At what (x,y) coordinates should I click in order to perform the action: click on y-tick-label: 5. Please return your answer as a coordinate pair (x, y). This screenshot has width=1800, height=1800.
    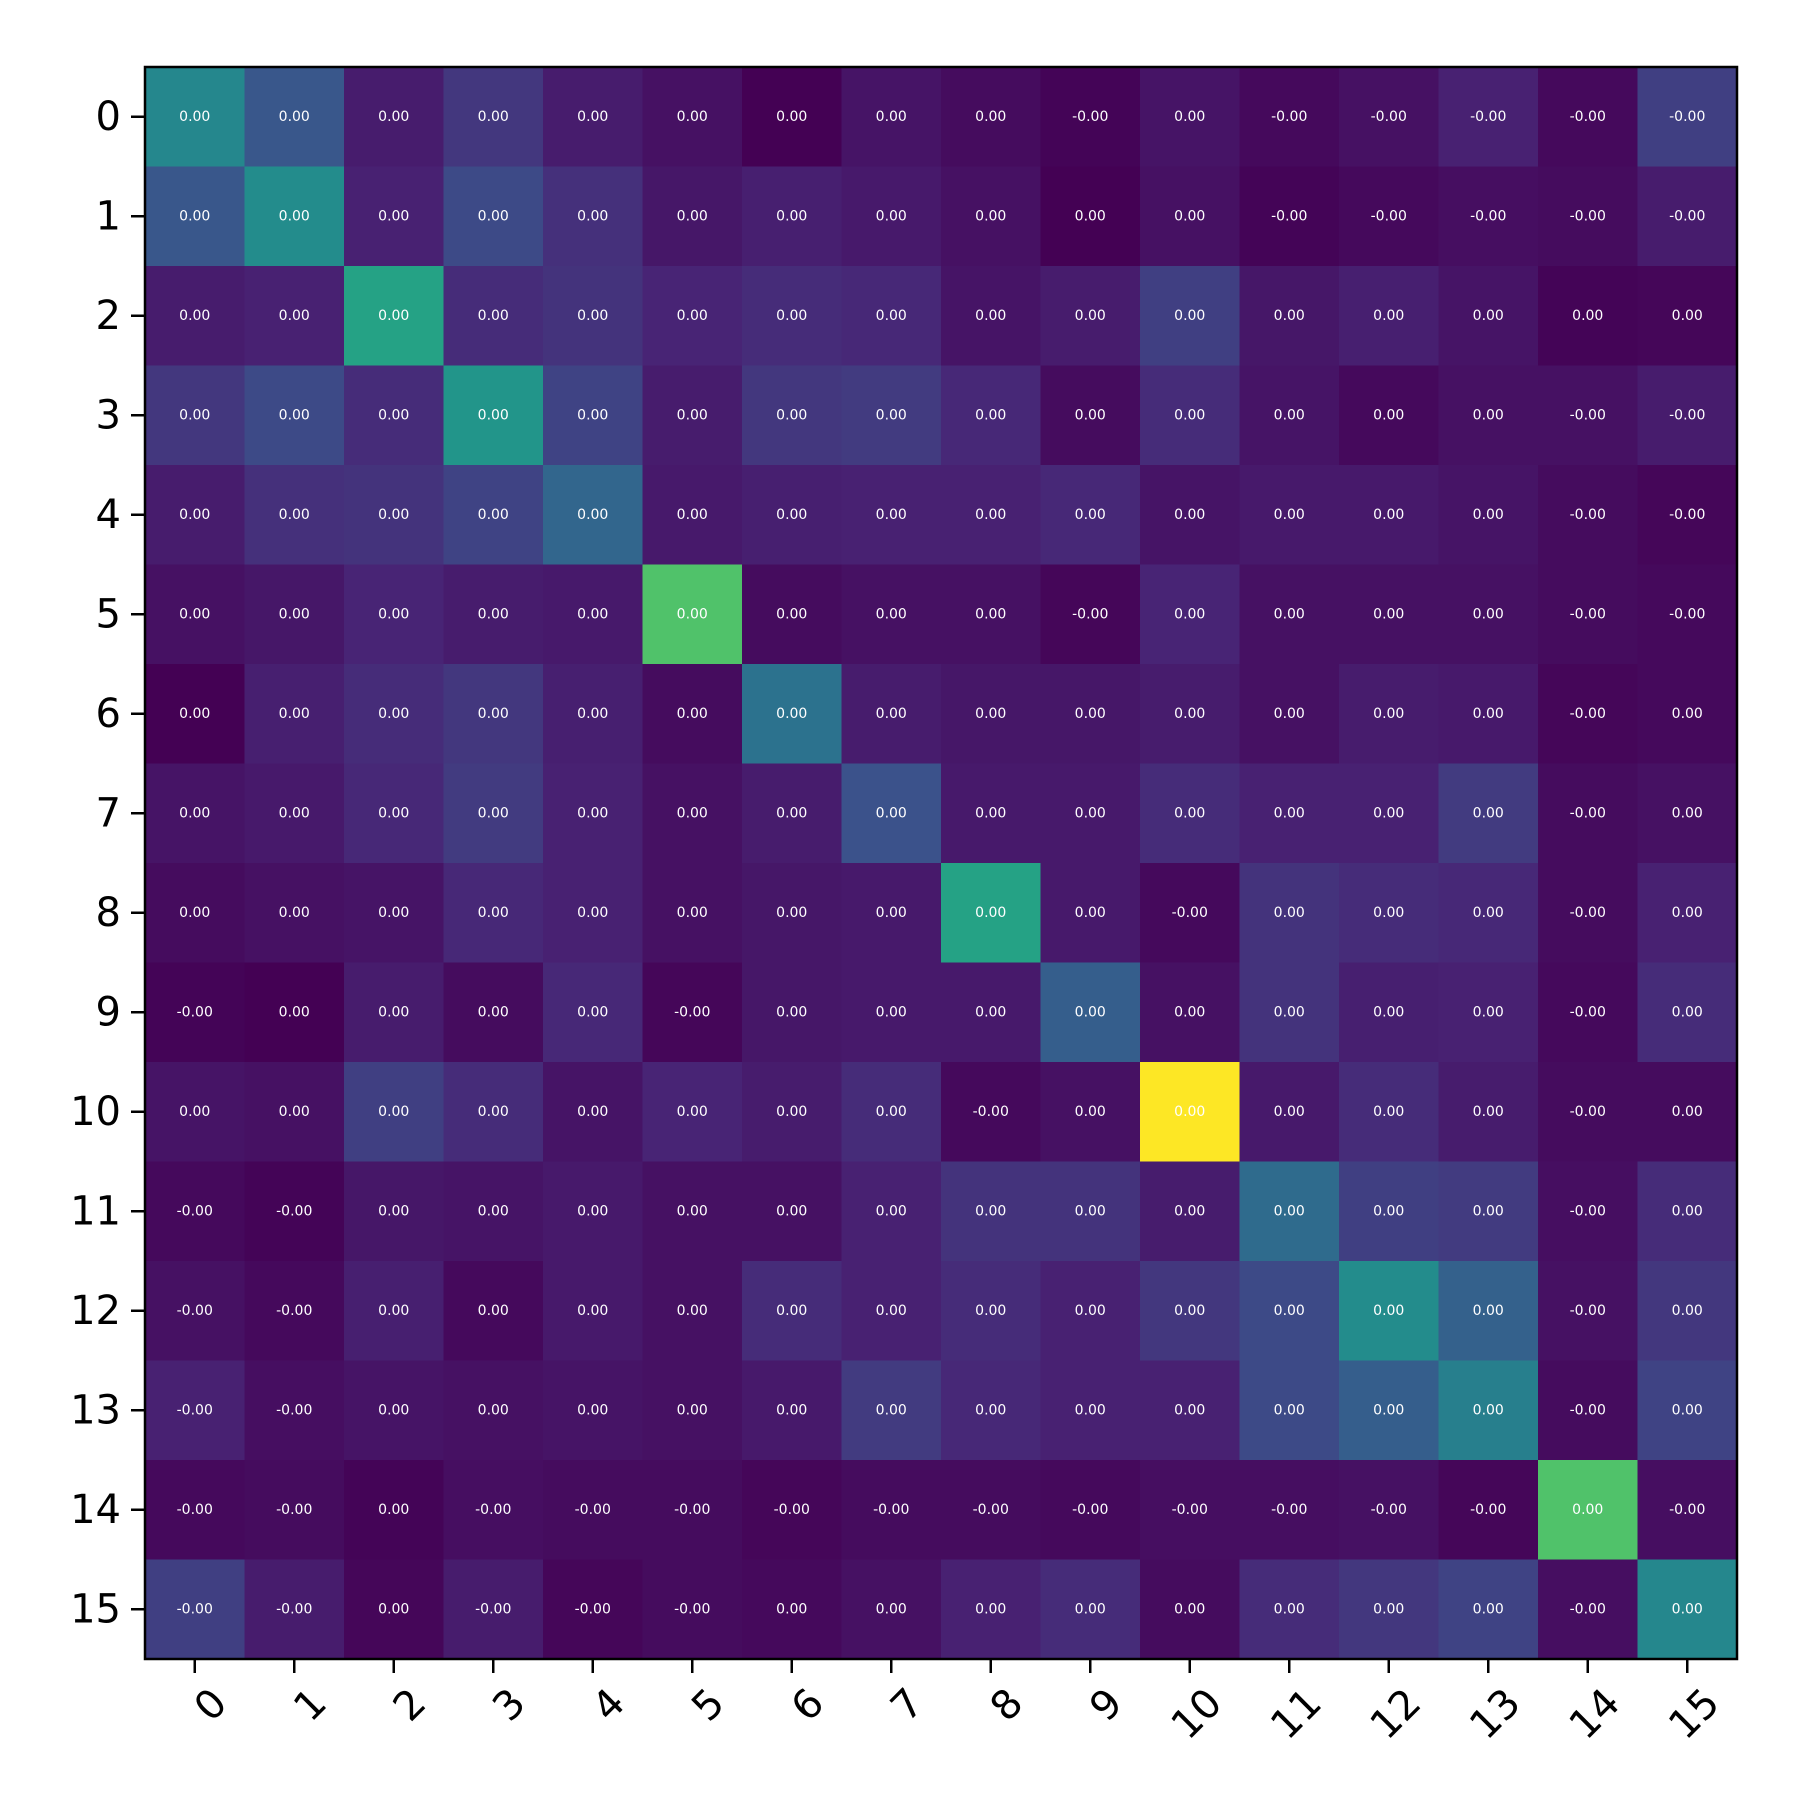
    Looking at the image, I should click on (108, 614).